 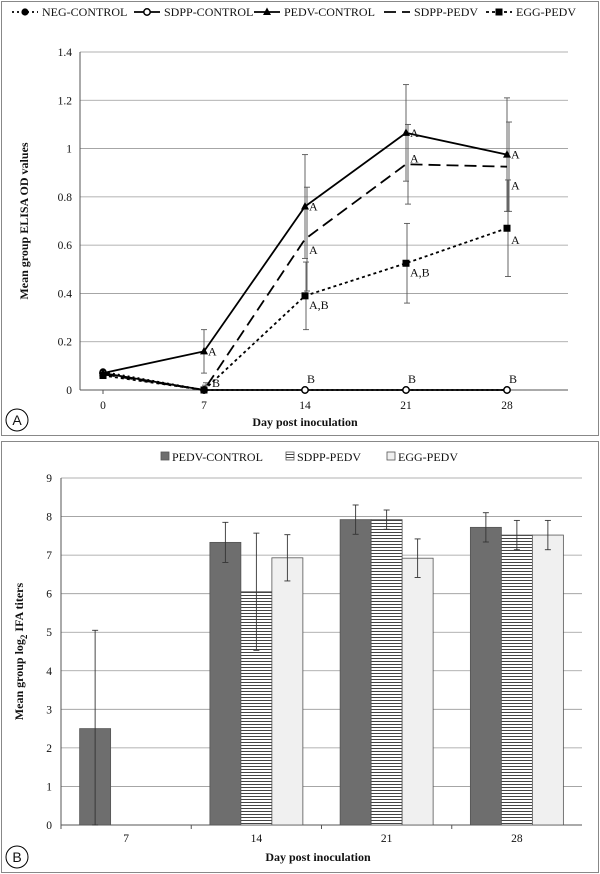 What do you see at coordinates (49, 479) in the screenshot?
I see `y-tick-label: 9` at bounding box center [49, 479].